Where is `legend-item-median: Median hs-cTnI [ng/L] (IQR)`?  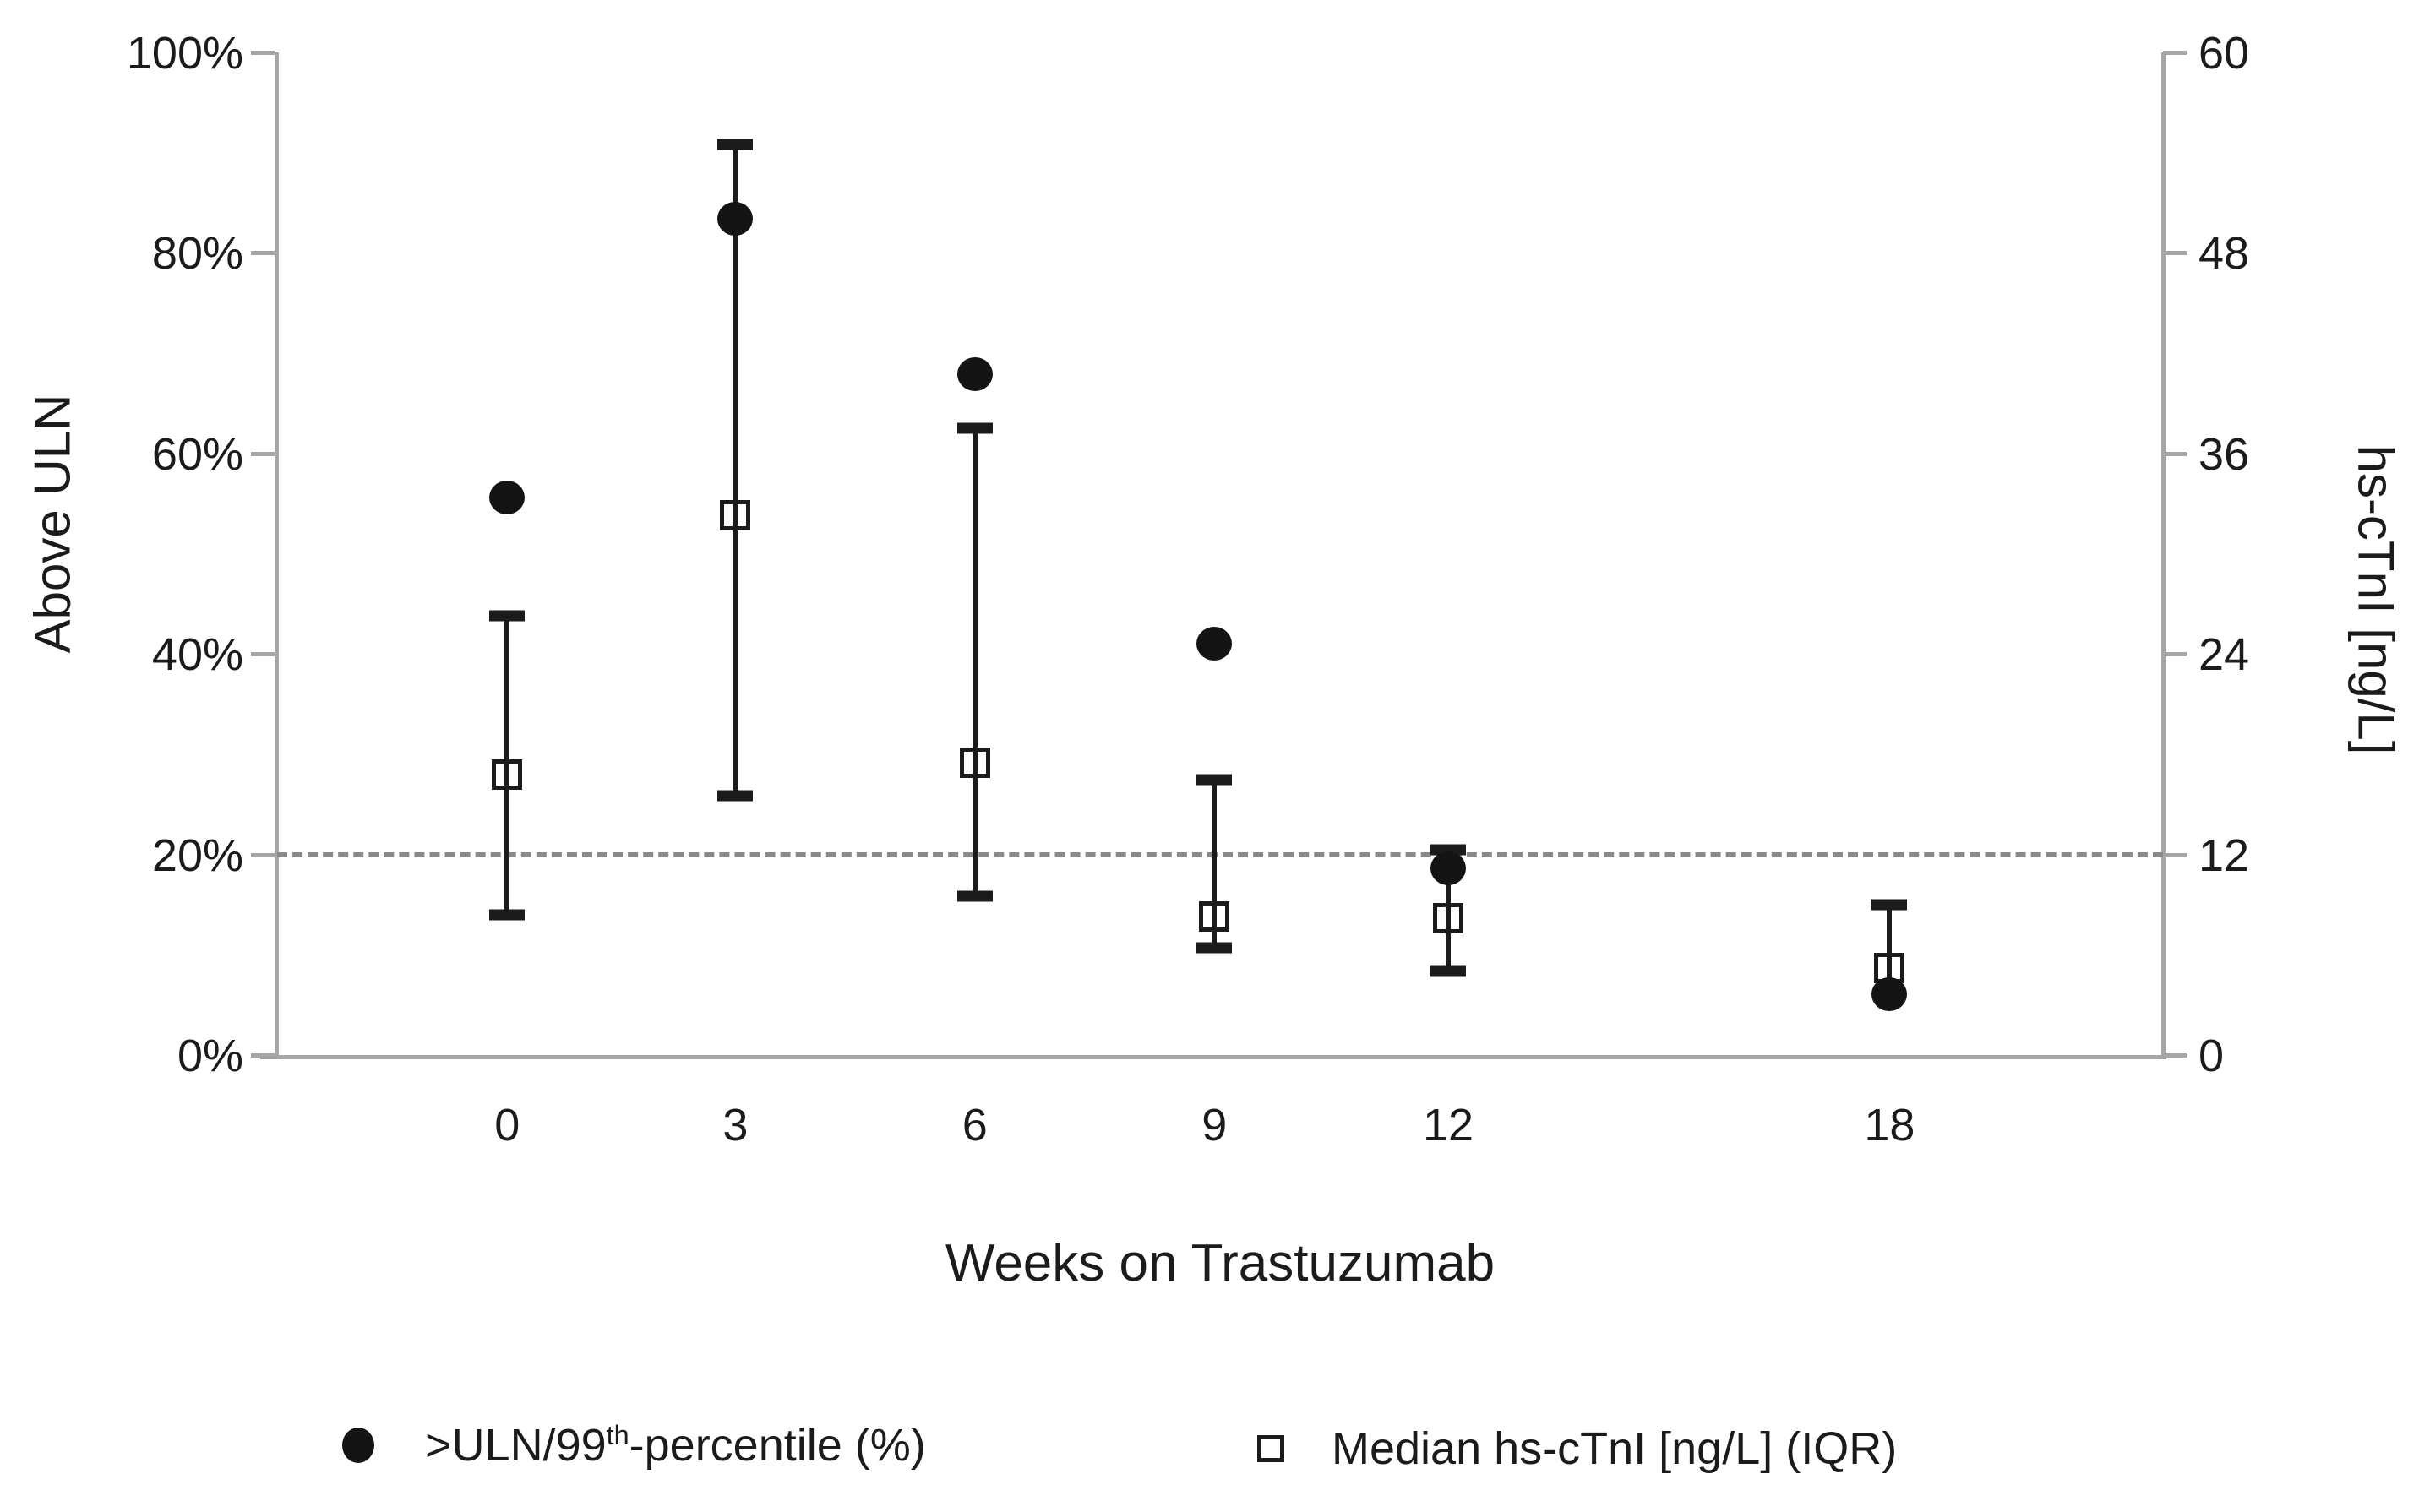
legend-item-median: Median hs-cTnI [ng/L] (IQR) is located at coordinates (1577, 1448).